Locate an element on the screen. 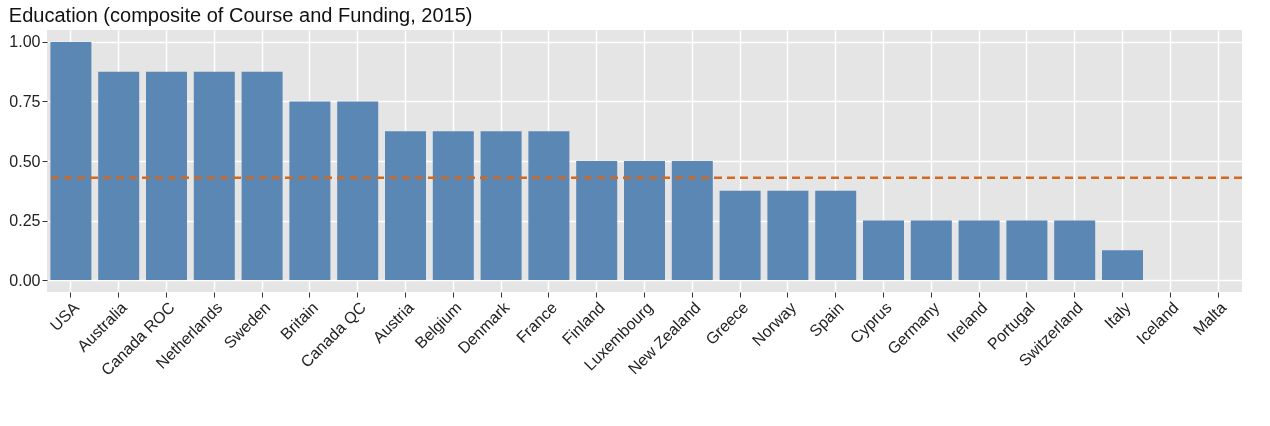 The width and height of the screenshot is (1270, 426). y-tick-label: 0.25 is located at coordinates (25, 221).